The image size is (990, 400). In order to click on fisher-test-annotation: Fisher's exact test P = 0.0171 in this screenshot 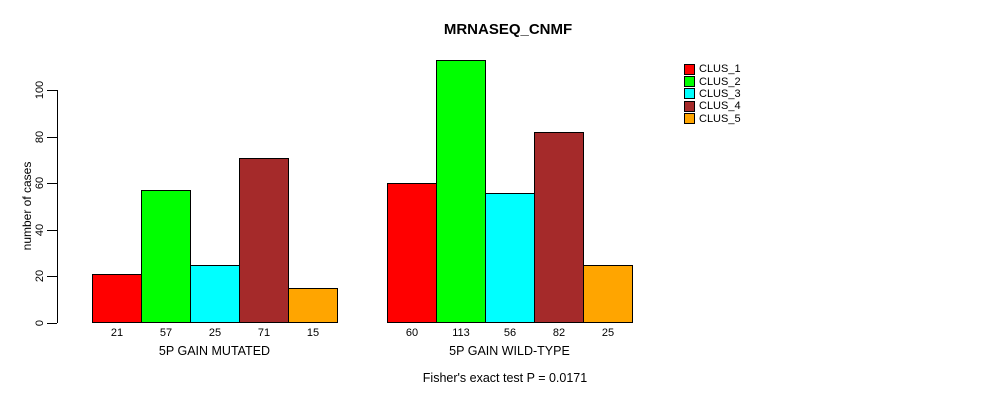, I will do `click(505, 378)`.